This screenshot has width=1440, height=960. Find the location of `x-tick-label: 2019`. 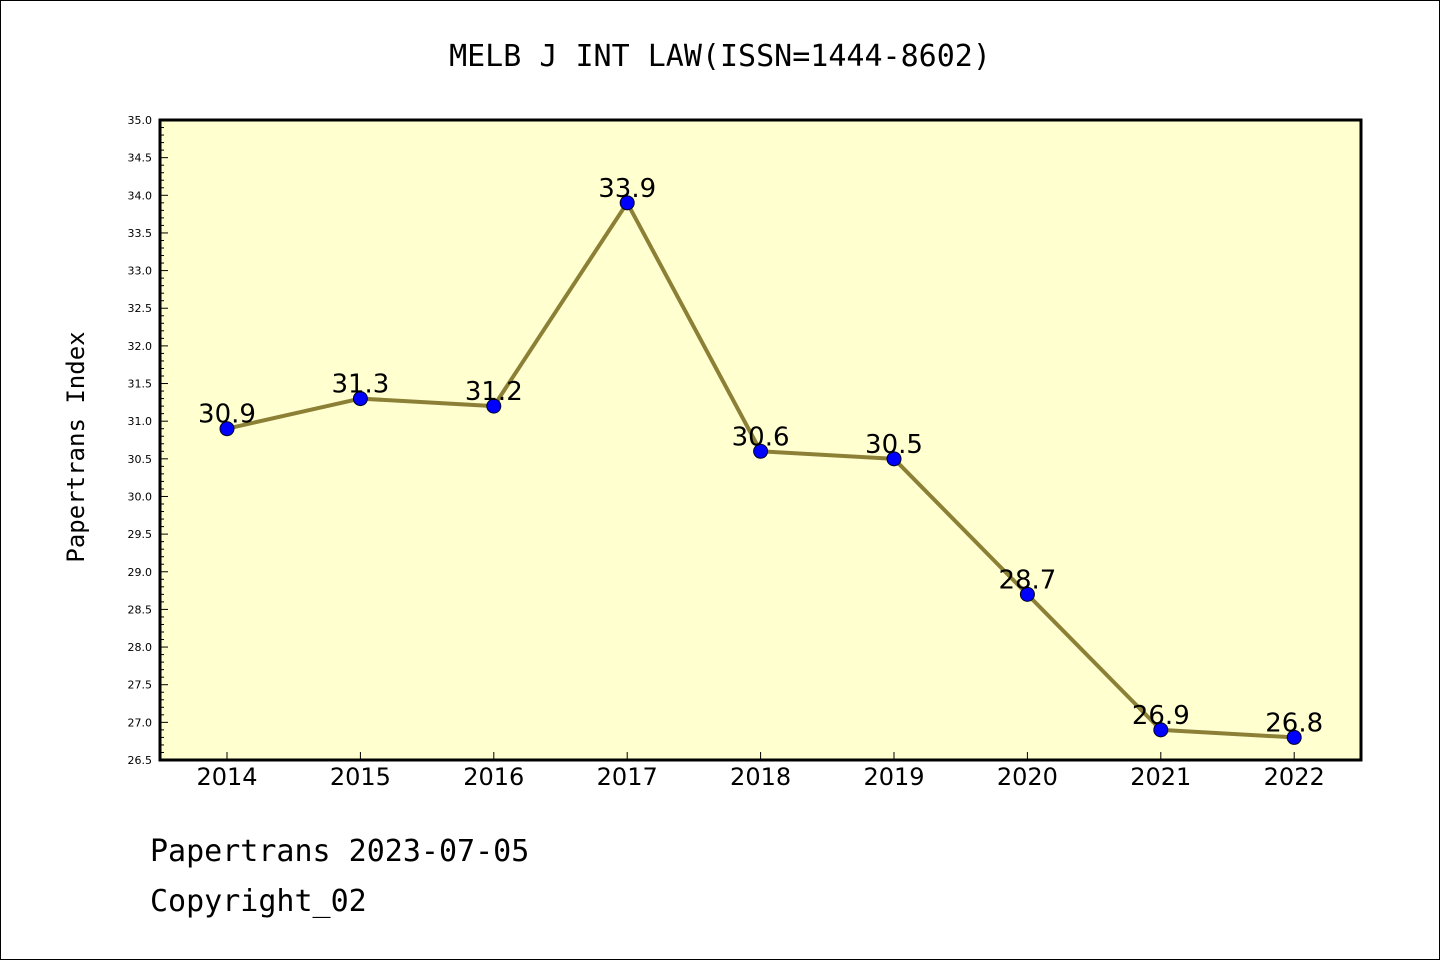

x-tick-label: 2019 is located at coordinates (893, 777).